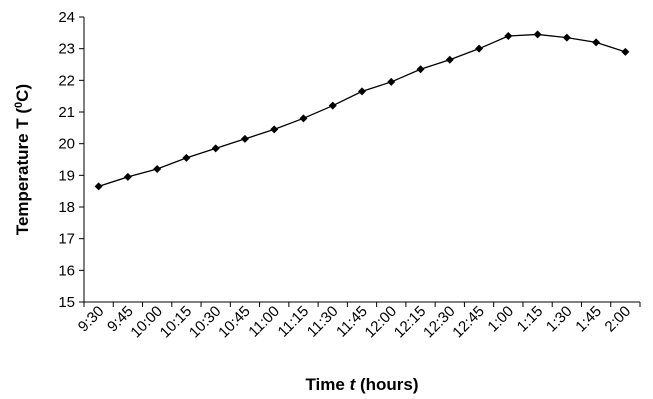  I want to click on y-axis-title-pre: Temperature T (, so click(22, 172).